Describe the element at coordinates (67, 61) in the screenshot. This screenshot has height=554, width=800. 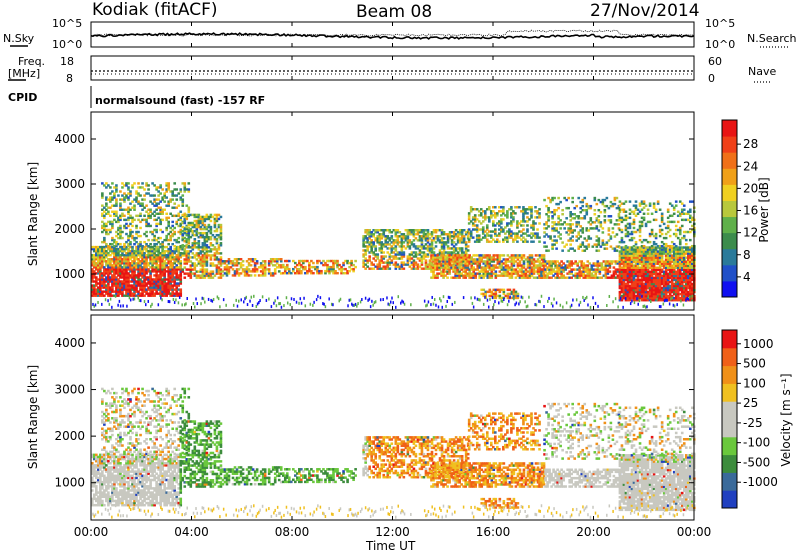
I see `freq-tick-18: 18` at that location.